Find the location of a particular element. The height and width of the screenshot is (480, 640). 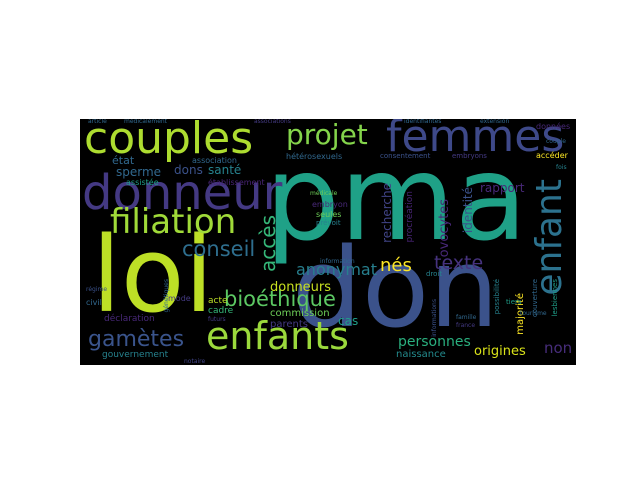

word-tiers: tiers is located at coordinates (514, 302).